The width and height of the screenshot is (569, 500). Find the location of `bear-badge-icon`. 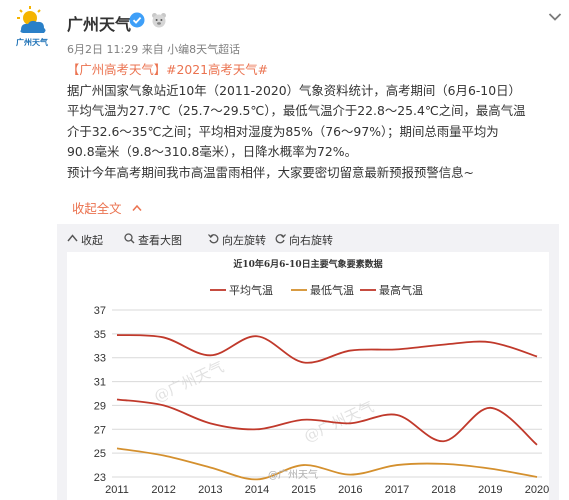

bear-badge-icon is located at coordinates (159, 20).